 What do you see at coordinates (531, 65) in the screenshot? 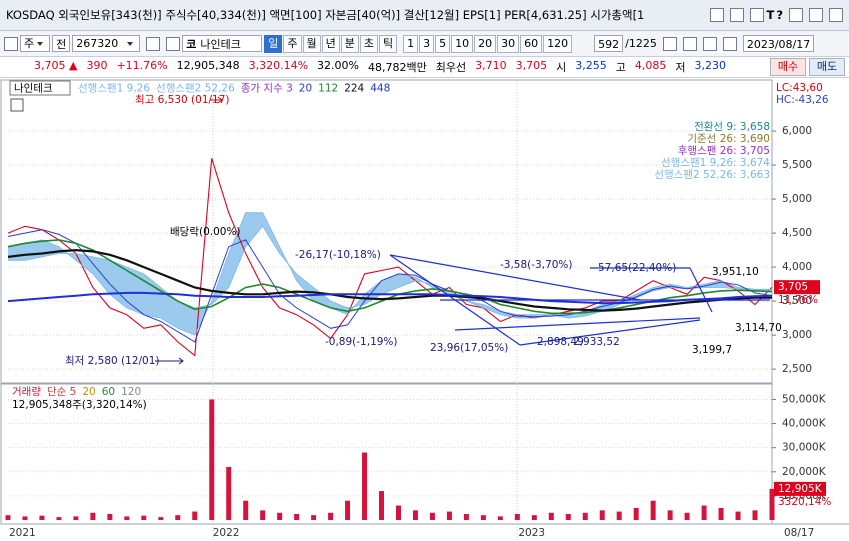
I see `quote-item: 3,705` at bounding box center [531, 65].